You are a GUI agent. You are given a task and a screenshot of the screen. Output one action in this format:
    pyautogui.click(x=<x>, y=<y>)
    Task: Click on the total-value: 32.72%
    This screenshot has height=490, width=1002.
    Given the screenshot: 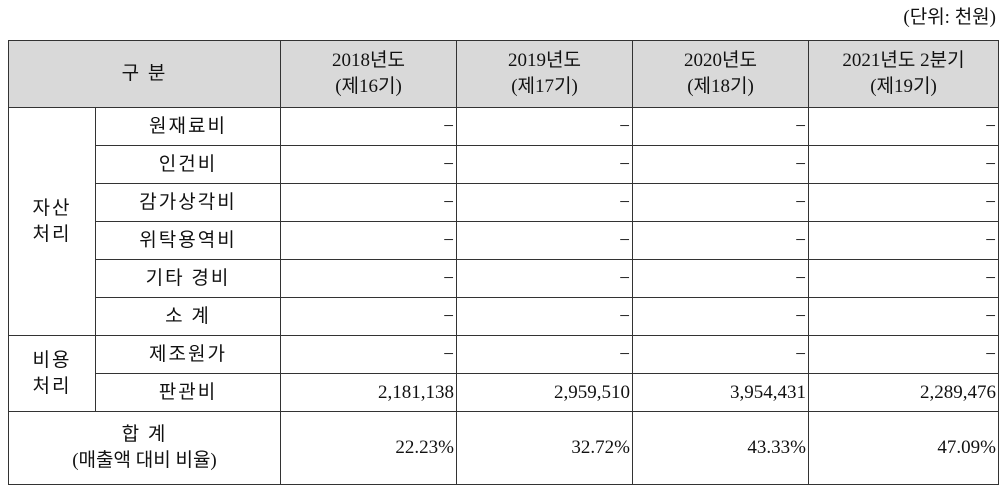 What is the action you would take?
    pyautogui.click(x=544, y=448)
    